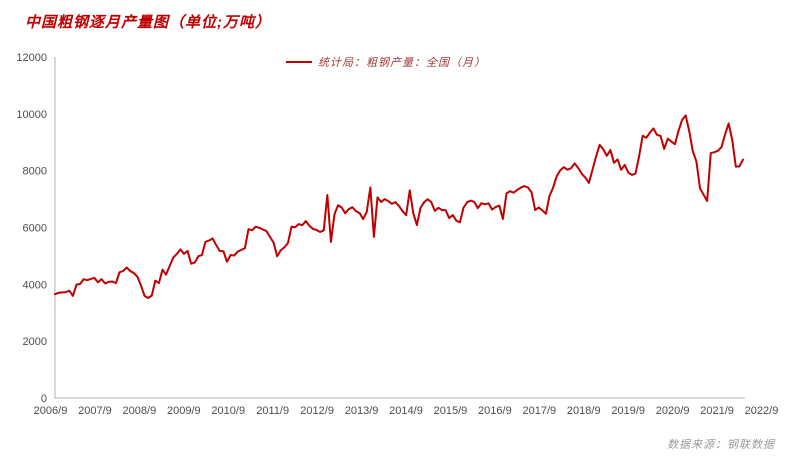  I want to click on x-axis-label: 2018/9, so click(584, 411).